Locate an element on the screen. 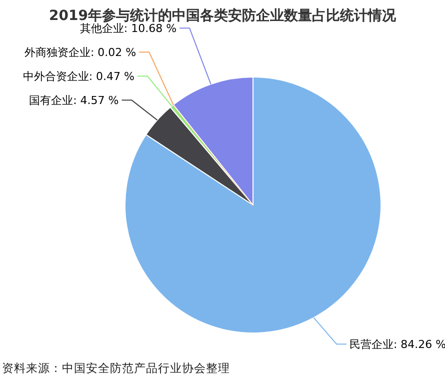  slice-label: 中外合资企业: 0.47 % is located at coordinates (78, 77).